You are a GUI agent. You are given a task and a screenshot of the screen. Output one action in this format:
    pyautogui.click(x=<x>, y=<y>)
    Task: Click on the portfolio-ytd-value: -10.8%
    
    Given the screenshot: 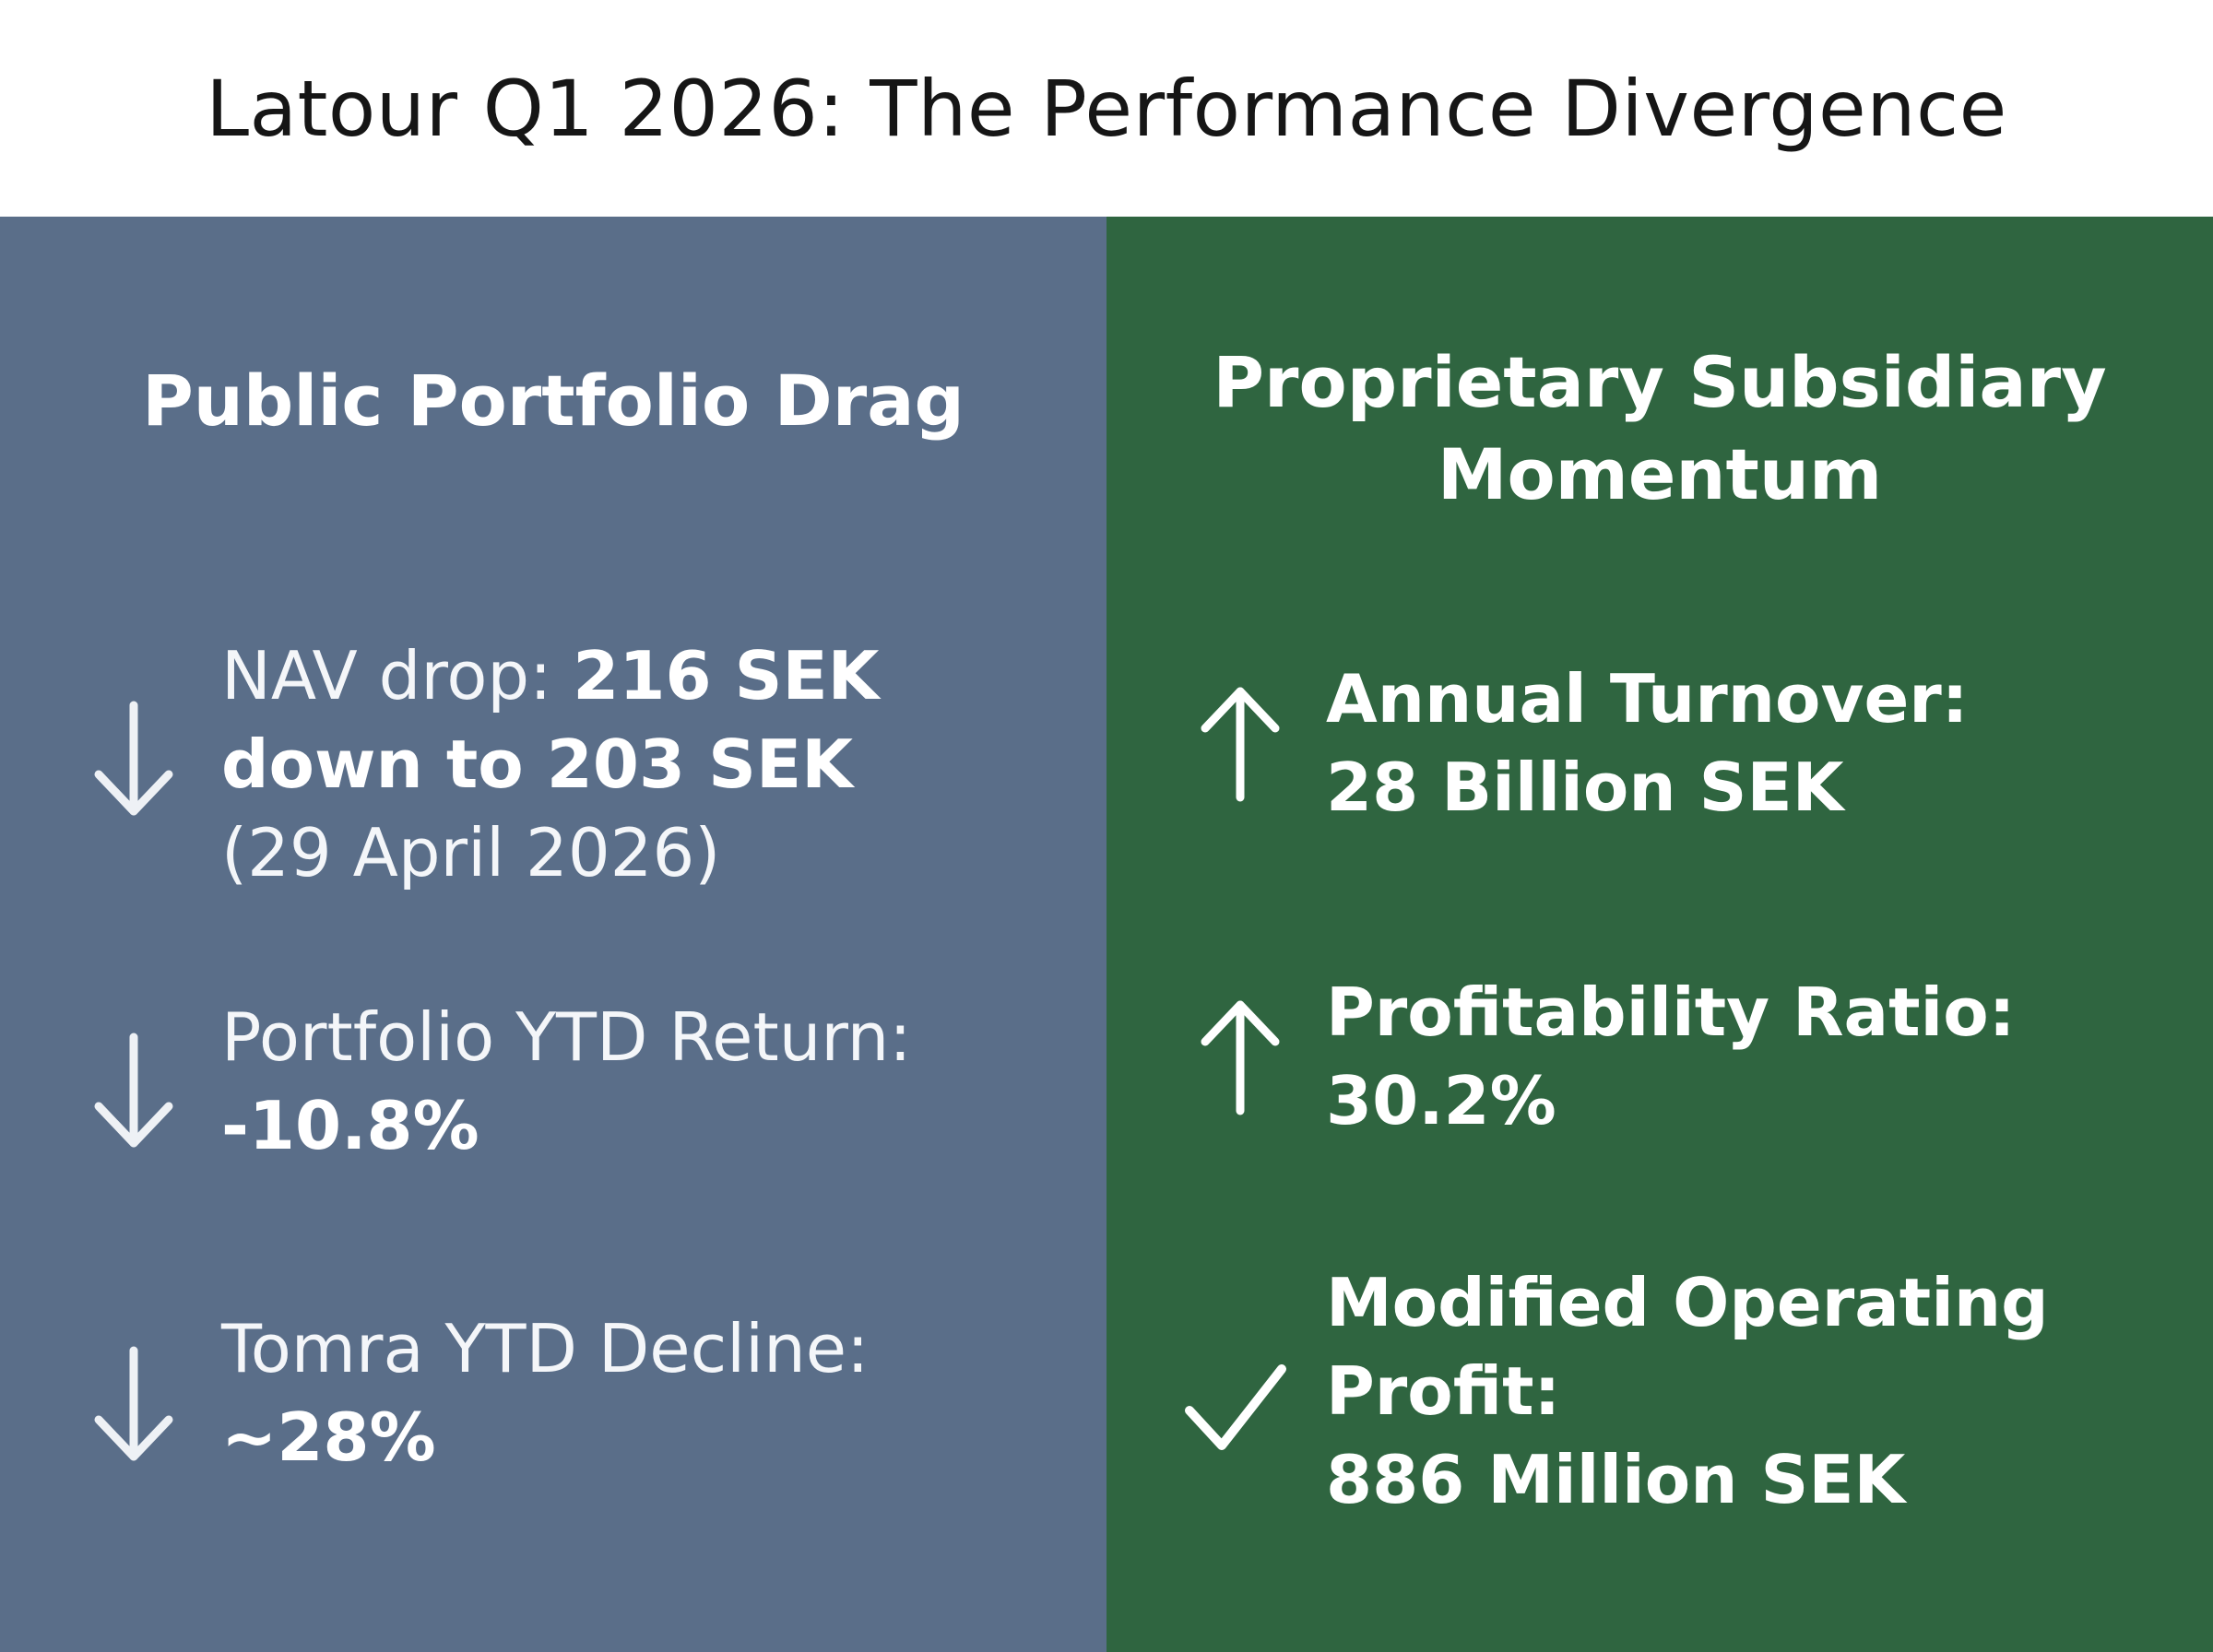 What is the action you would take?
    pyautogui.click(x=350, y=1125)
    